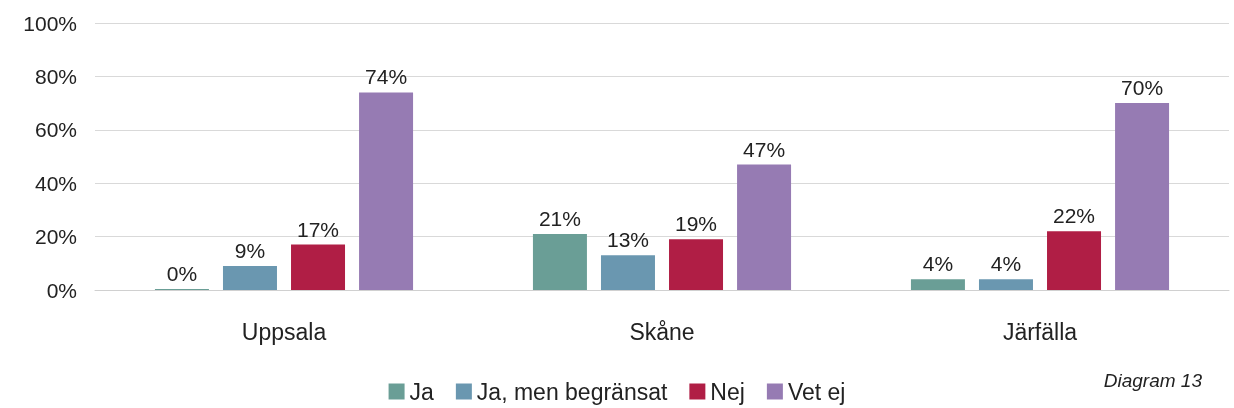 This screenshot has height=408, width=1234. I want to click on x-tick-label: Uppsala, so click(284, 331).